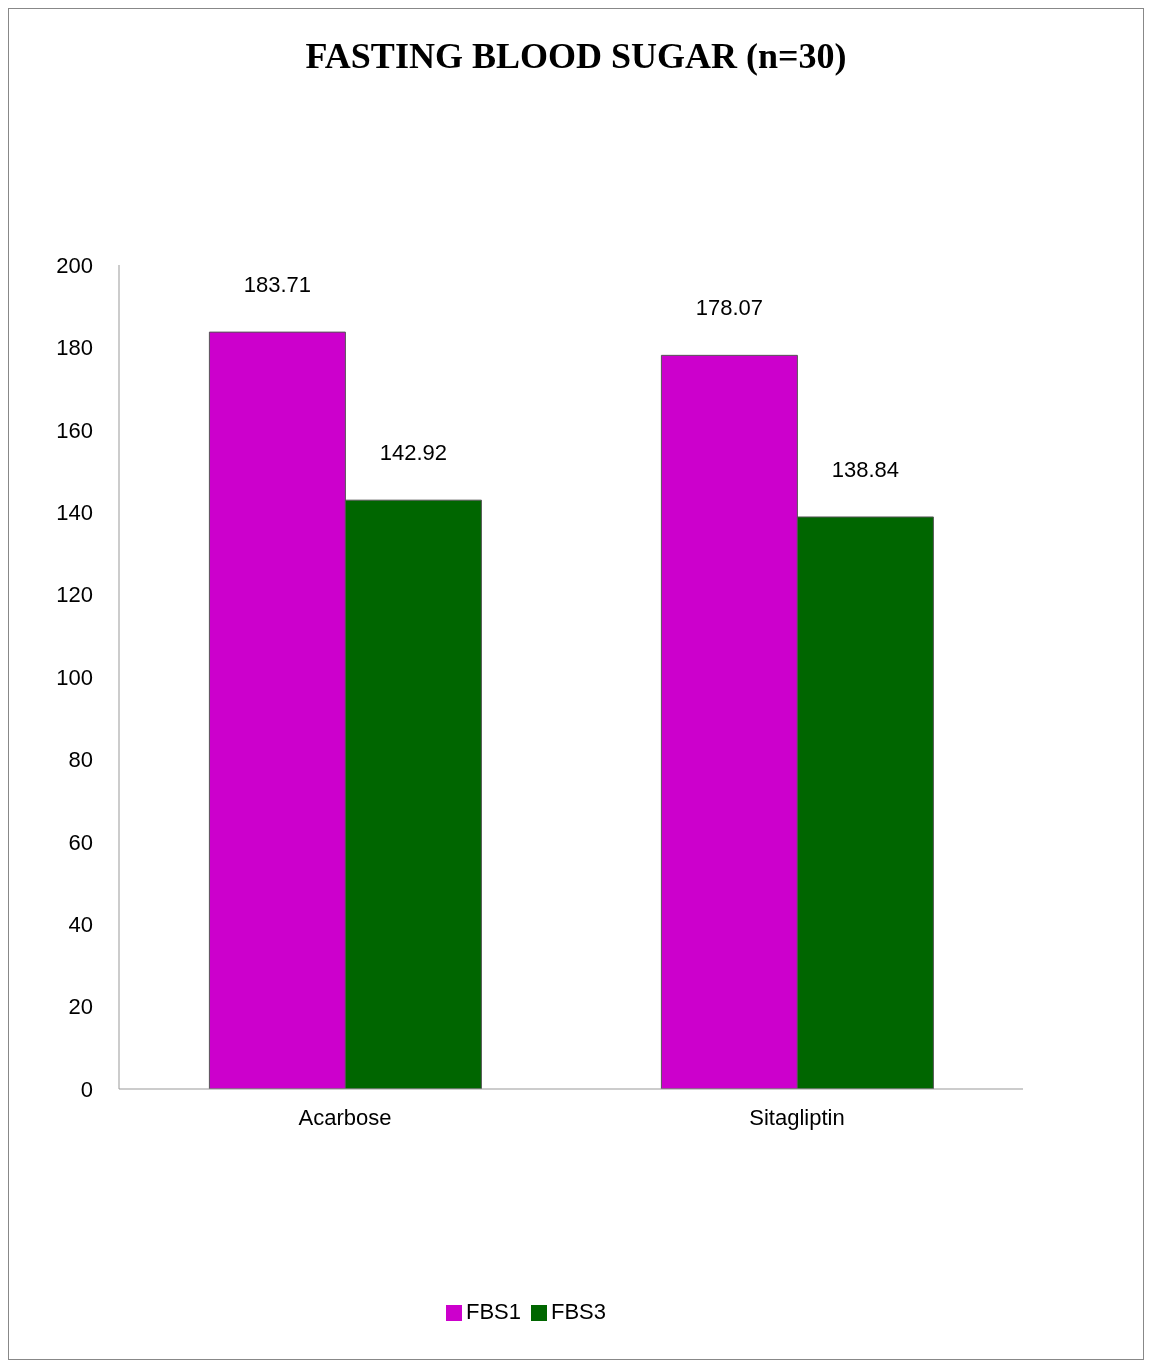  I want to click on x-tick-label: Sitagliptin, so click(797, 1117).